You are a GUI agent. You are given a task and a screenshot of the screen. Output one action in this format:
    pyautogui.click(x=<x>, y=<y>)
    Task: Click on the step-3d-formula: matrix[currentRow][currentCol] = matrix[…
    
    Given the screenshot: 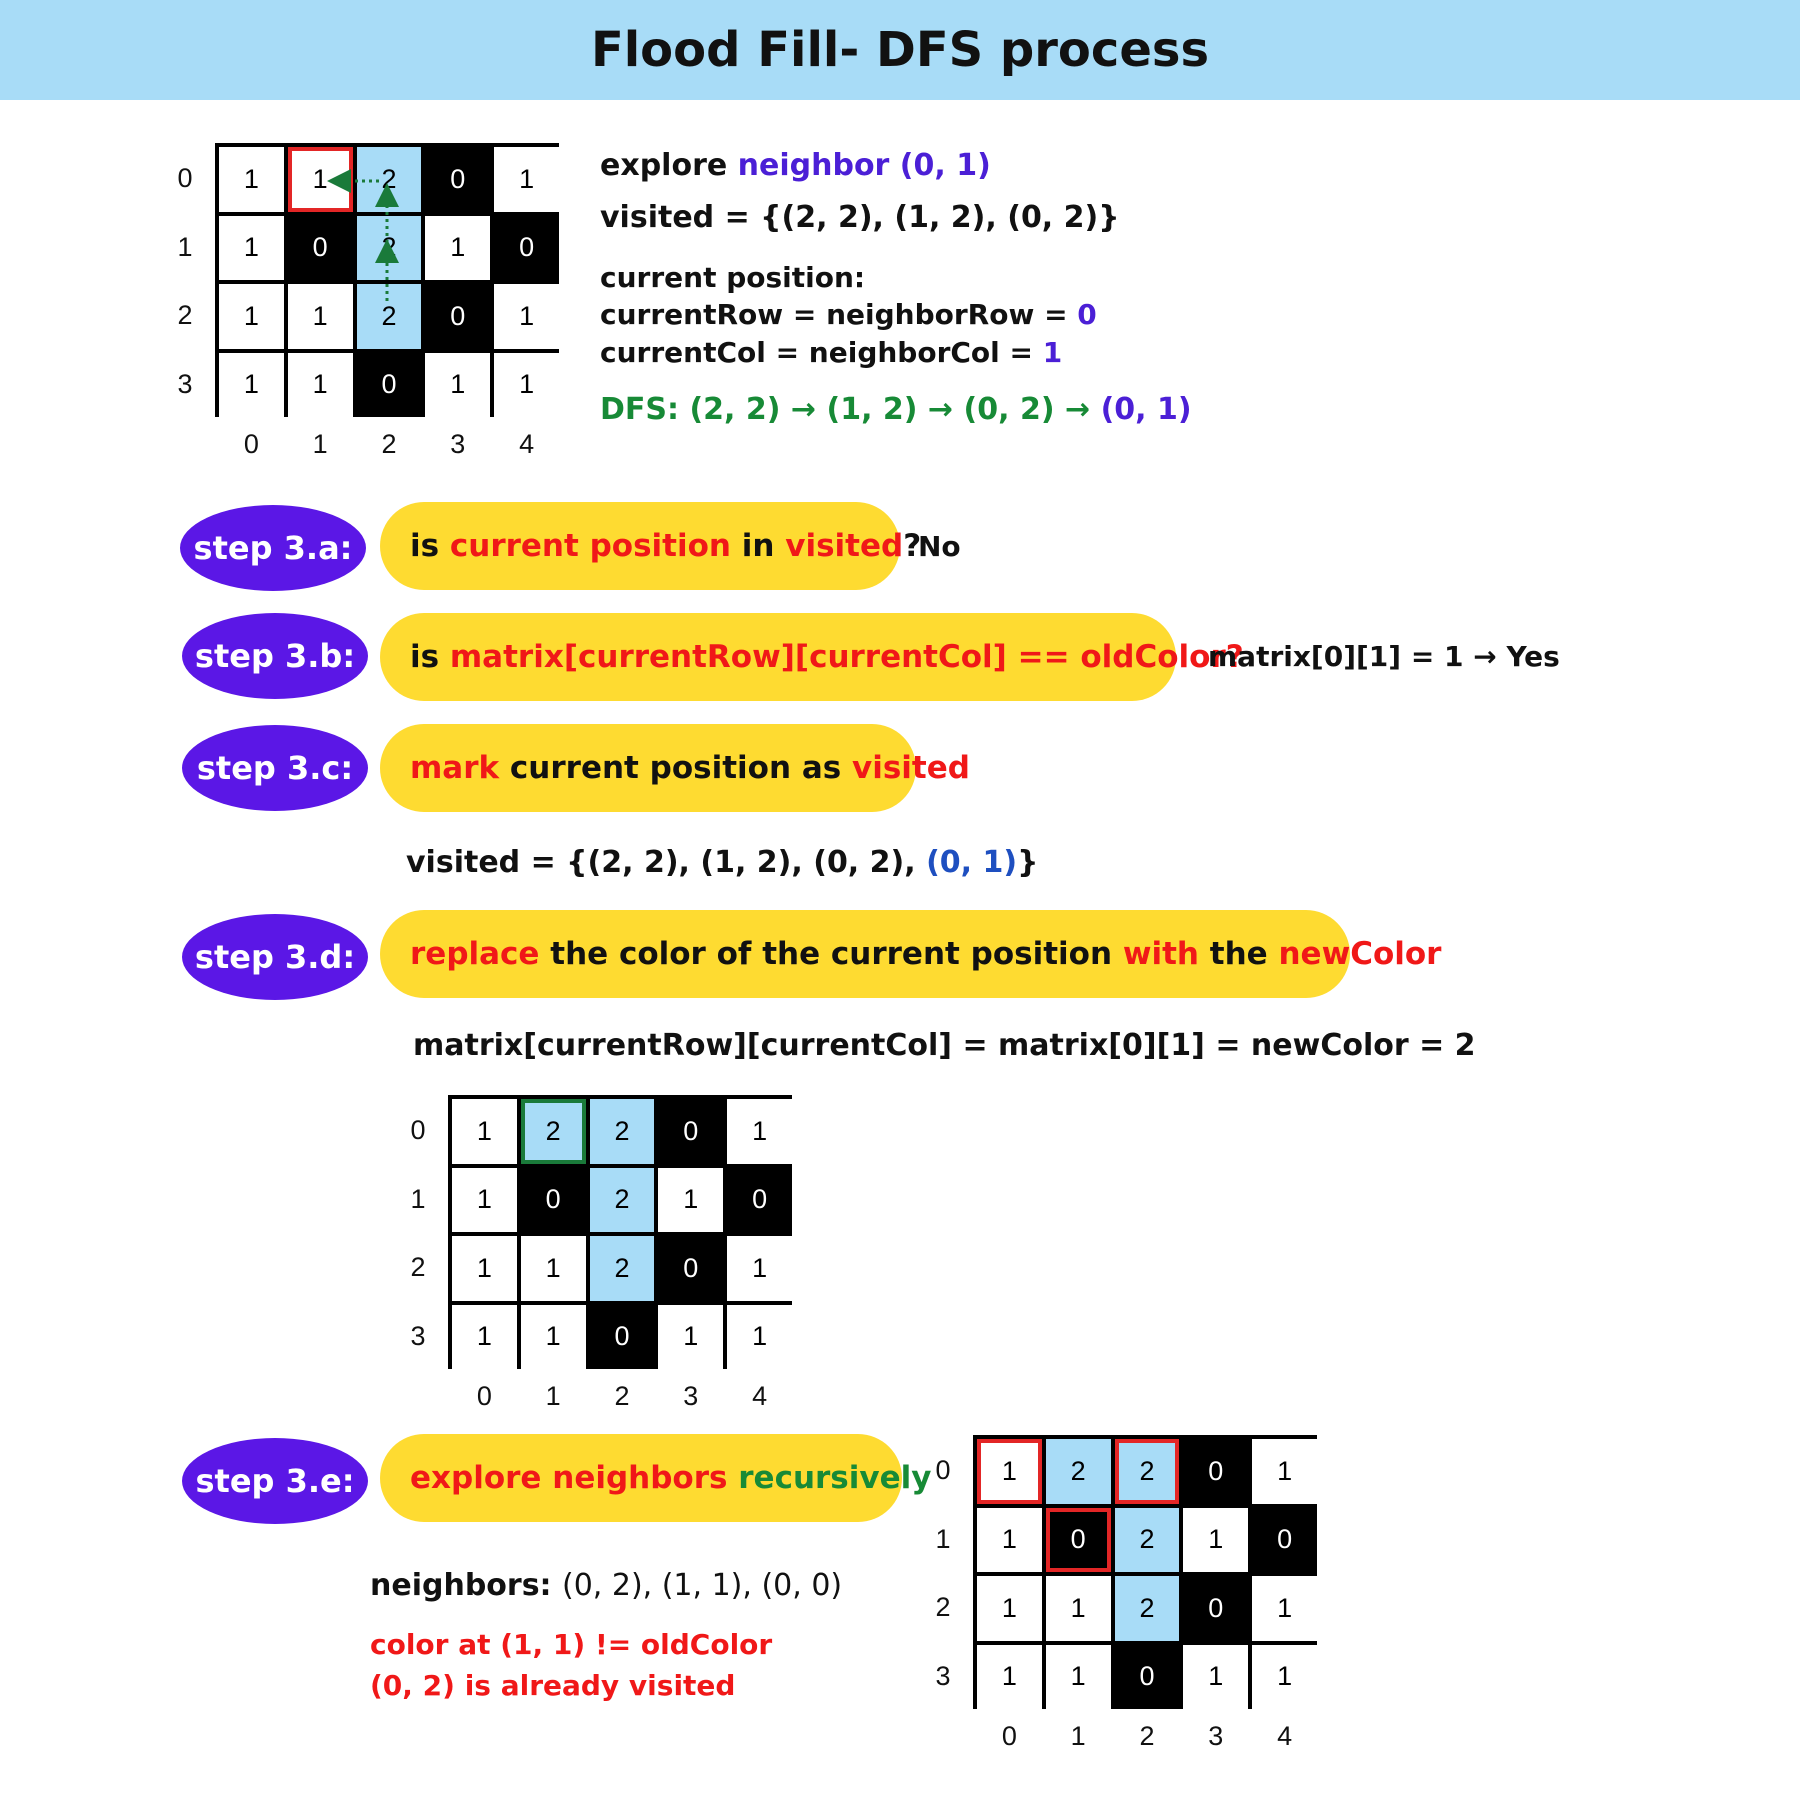 What is the action you would take?
    pyautogui.click(x=944, y=1045)
    